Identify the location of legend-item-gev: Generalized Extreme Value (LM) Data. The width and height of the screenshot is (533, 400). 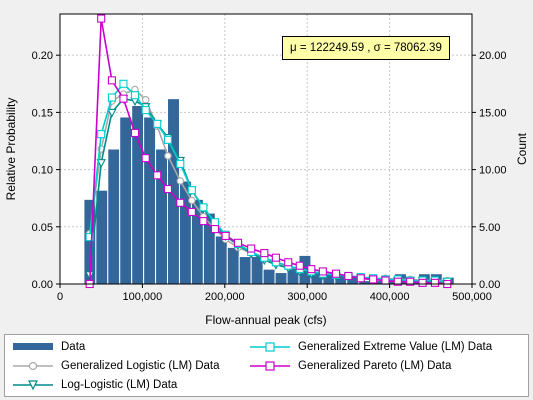
(371, 347).